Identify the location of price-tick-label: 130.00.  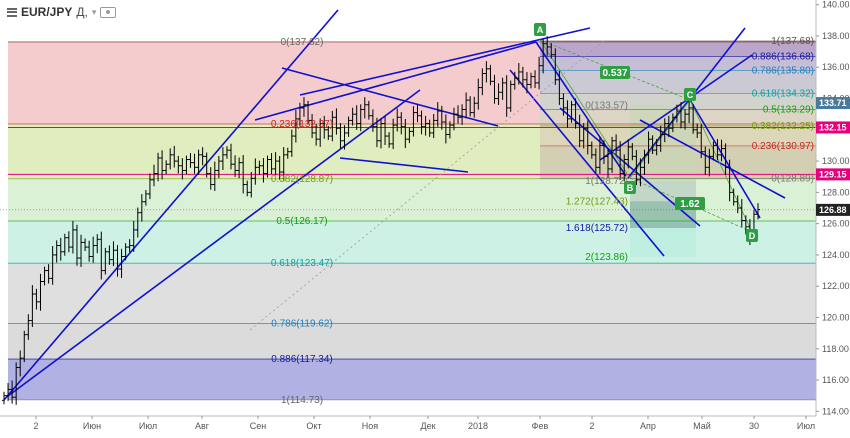
(836, 161).